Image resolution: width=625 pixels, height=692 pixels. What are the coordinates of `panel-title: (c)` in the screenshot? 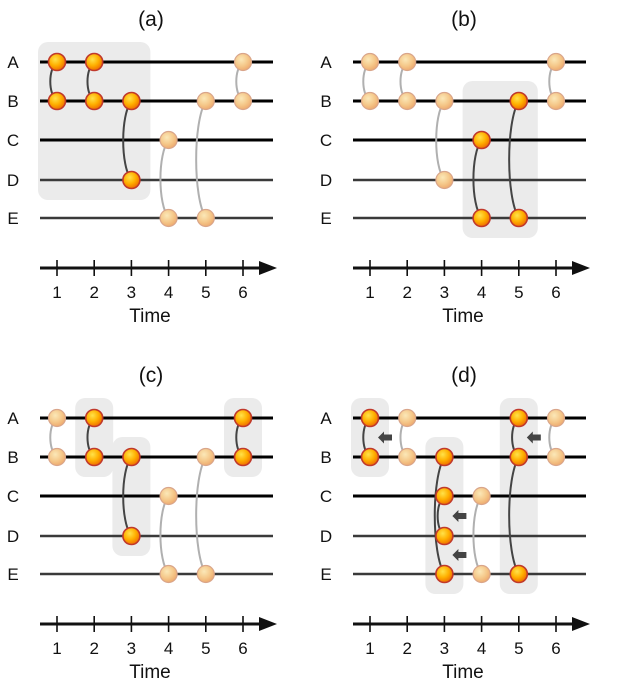 It's located at (151, 375).